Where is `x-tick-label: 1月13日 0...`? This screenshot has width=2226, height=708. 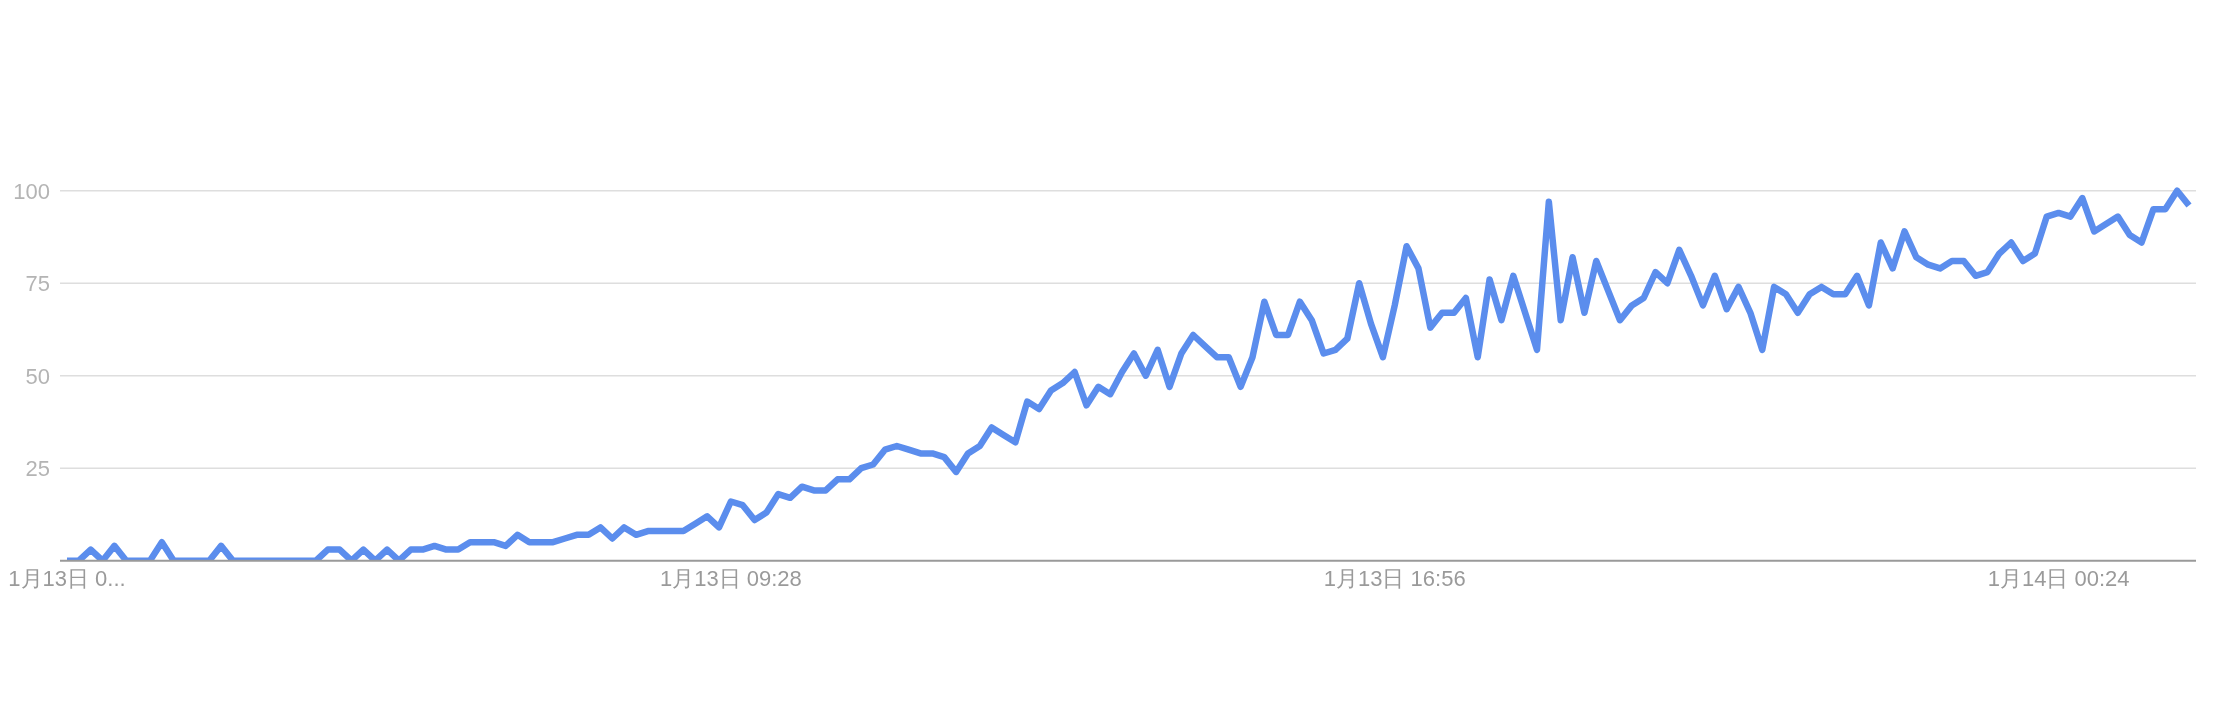 x-tick-label: 1月13日 0... is located at coordinates (67, 578).